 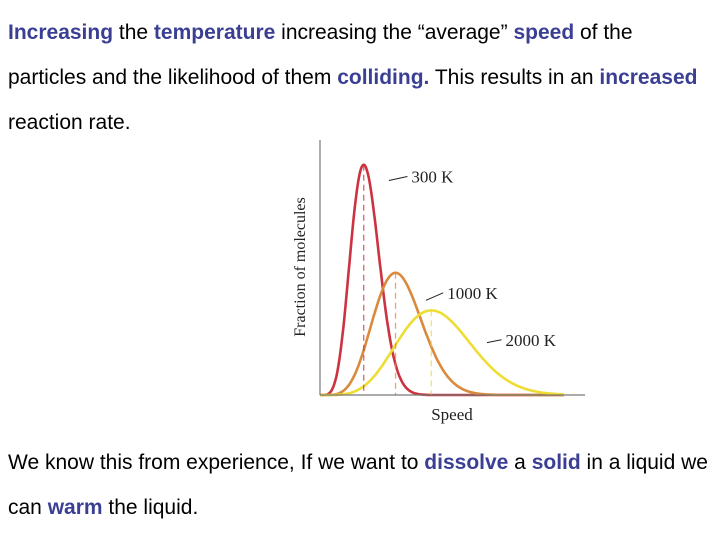 What do you see at coordinates (556, 462) in the screenshot?
I see `highlighted-term: solid` at bounding box center [556, 462].